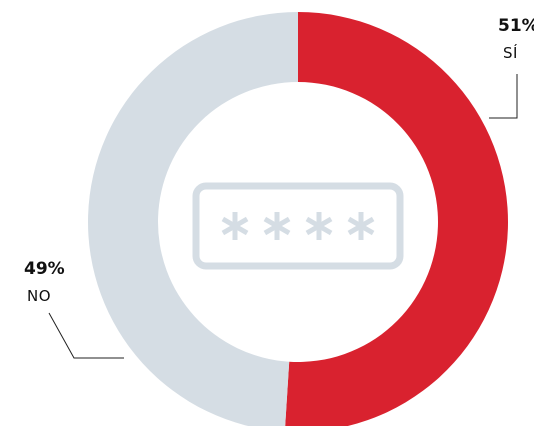 This screenshot has height=426, width=534. Describe the element at coordinates (74, 309) in the screenshot. I see `label-no: 49% NO` at that location.